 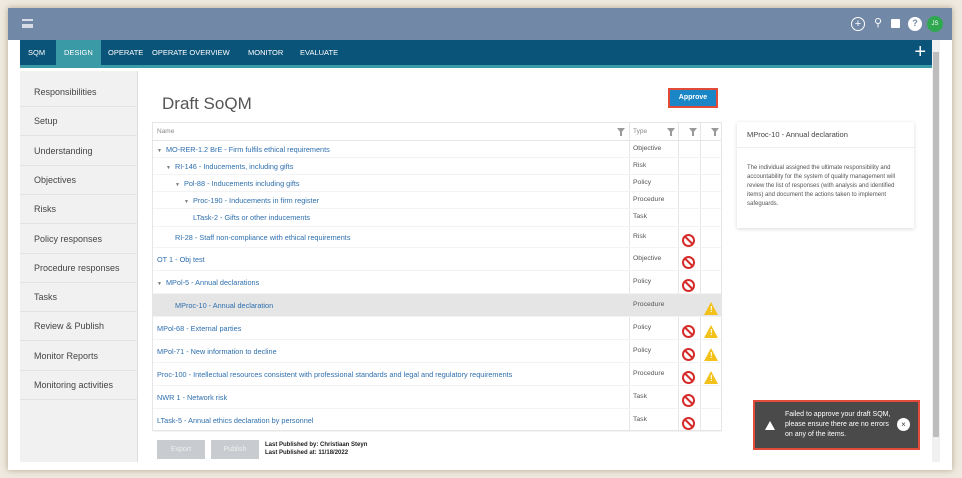 I want to click on add-icon: +, so click(x=920, y=52).